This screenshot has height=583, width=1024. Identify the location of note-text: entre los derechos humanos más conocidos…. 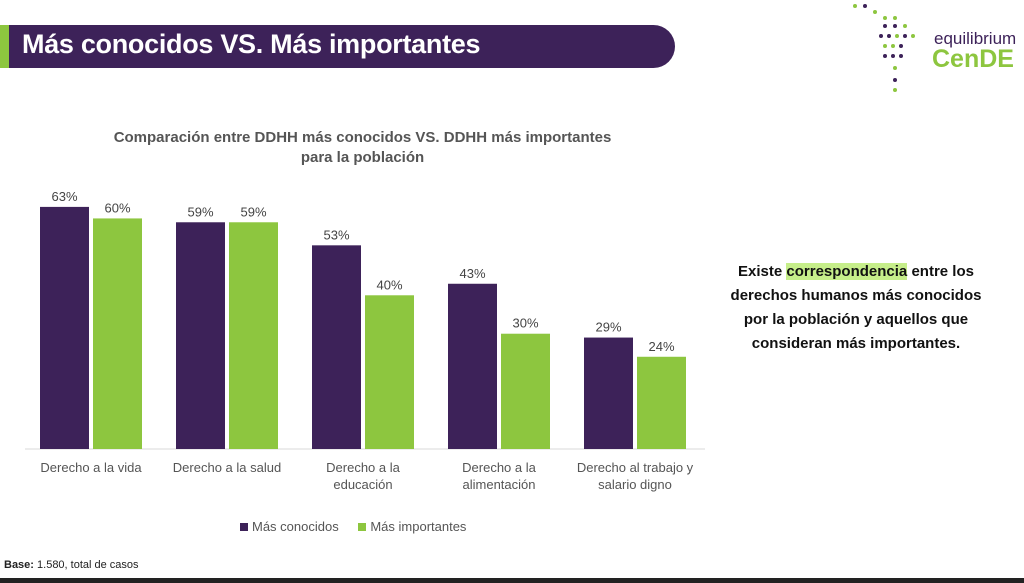
(856, 307).